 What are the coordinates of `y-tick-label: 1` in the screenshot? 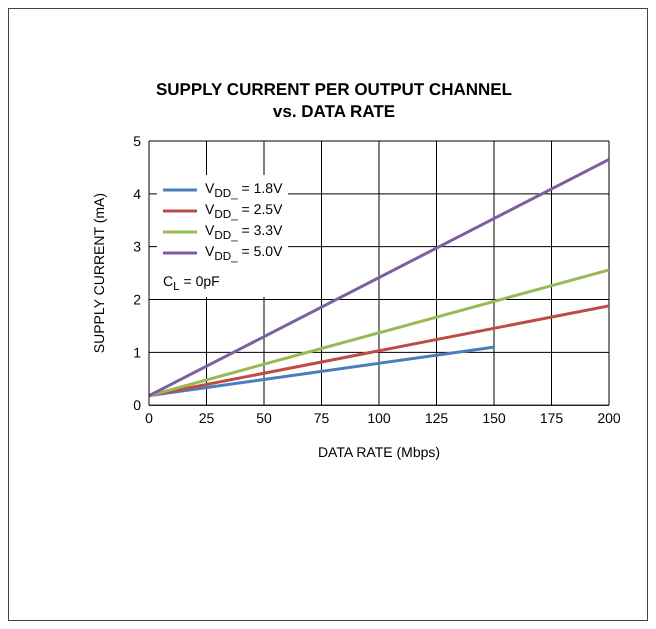 It's located at (137, 352).